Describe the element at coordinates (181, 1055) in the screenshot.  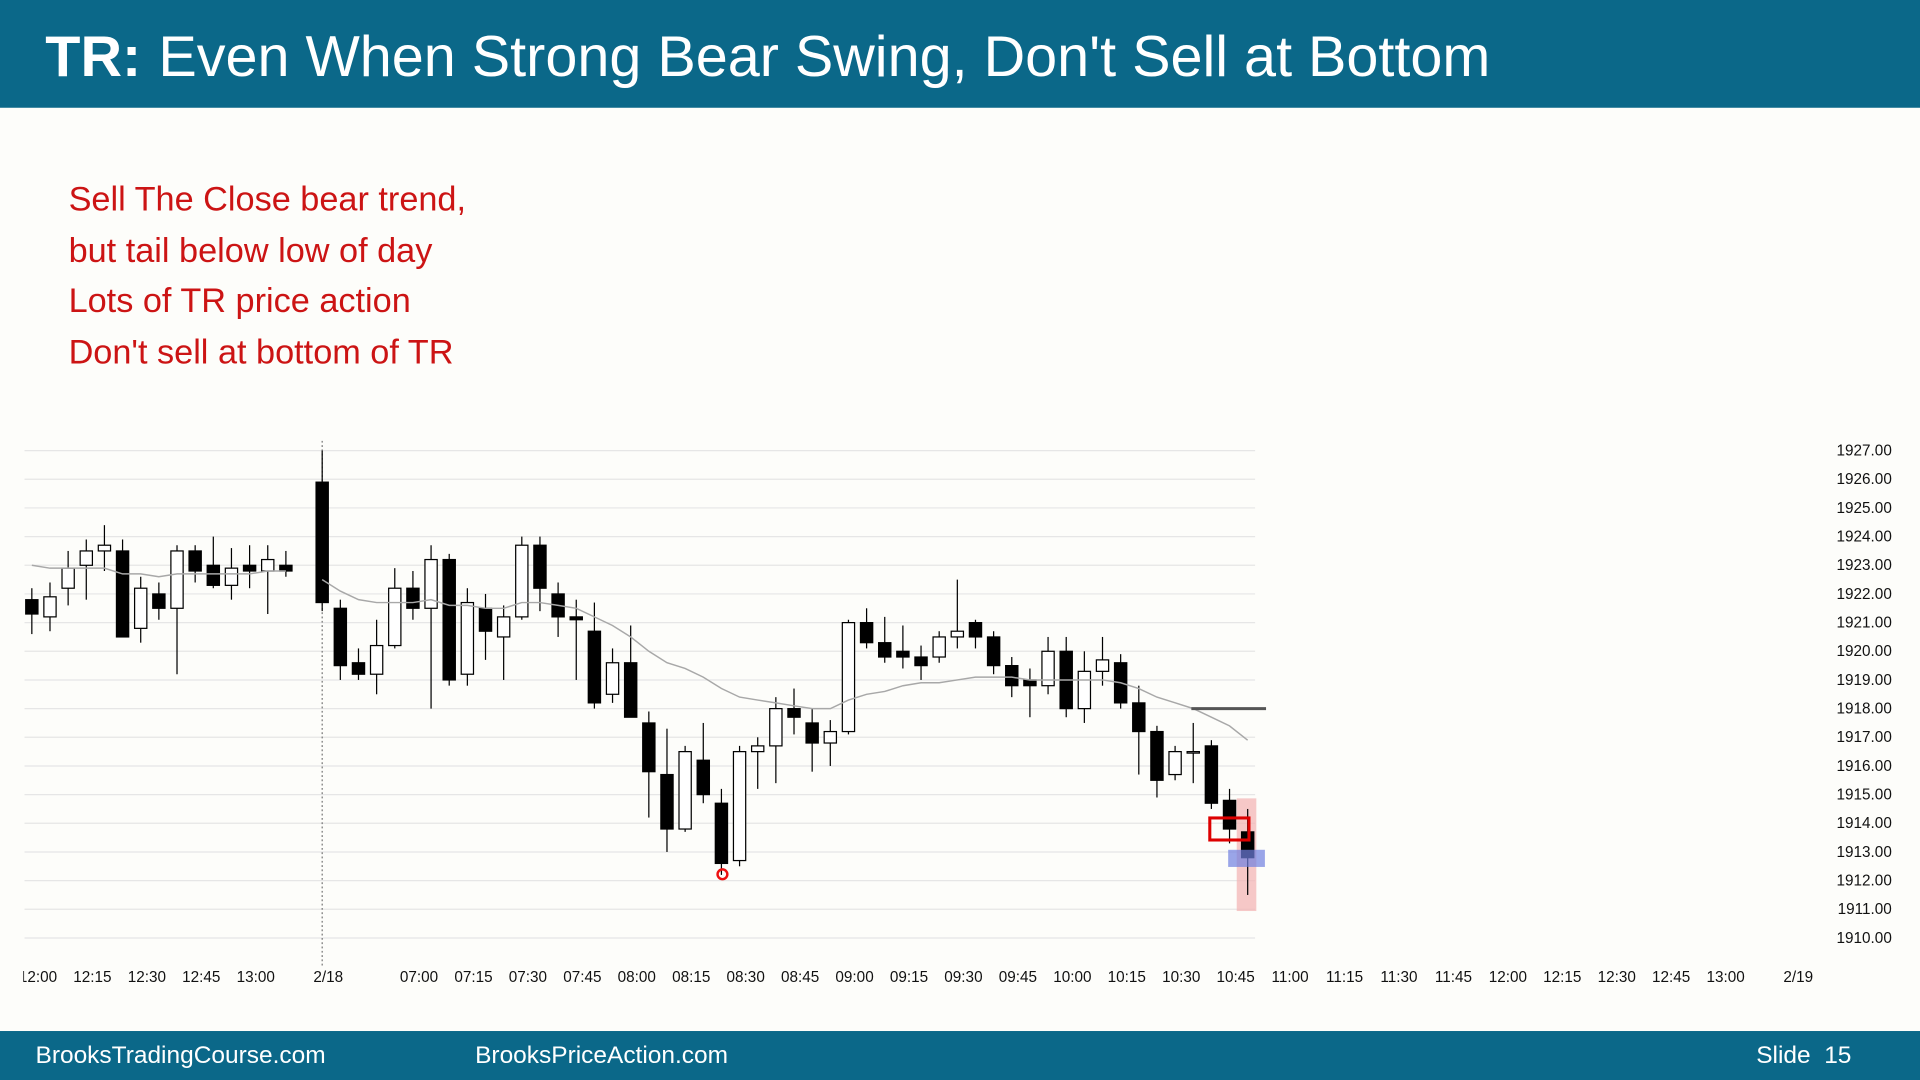
I see `footer-link: BrooksTradingCourse.com` at that location.